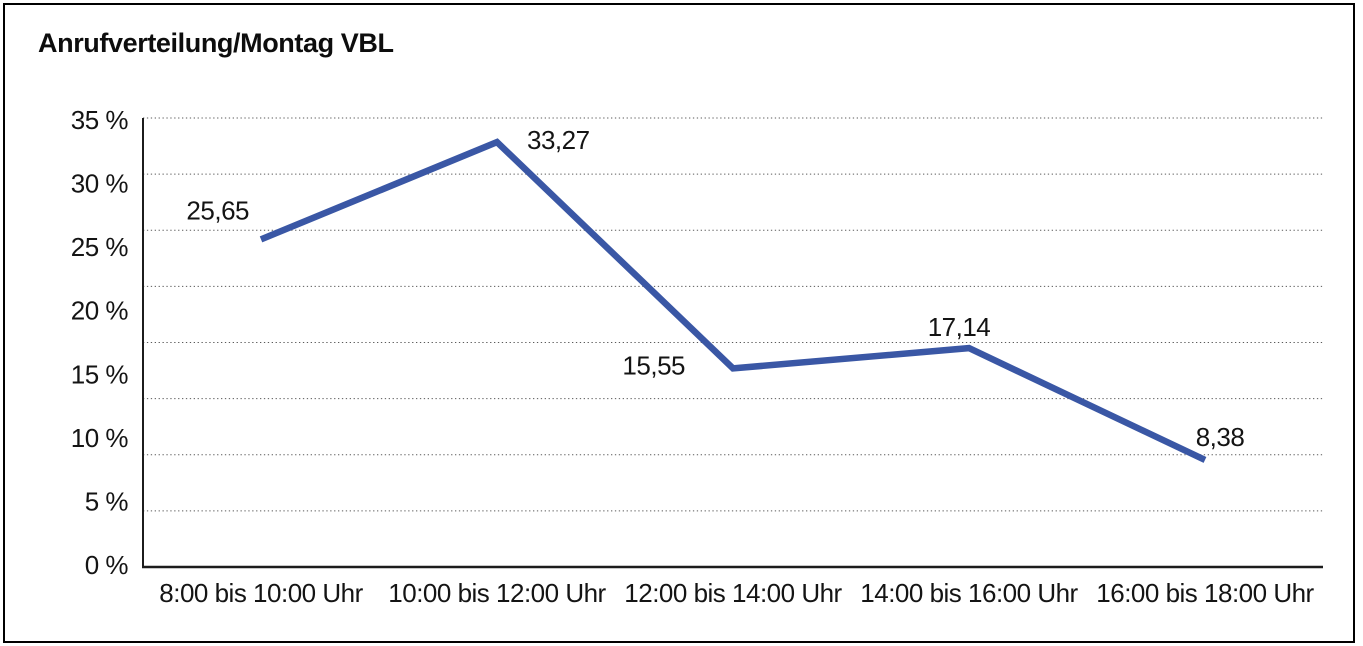 This screenshot has width=1363, height=646. I want to click on data-point-label: 33,27, so click(558, 140).